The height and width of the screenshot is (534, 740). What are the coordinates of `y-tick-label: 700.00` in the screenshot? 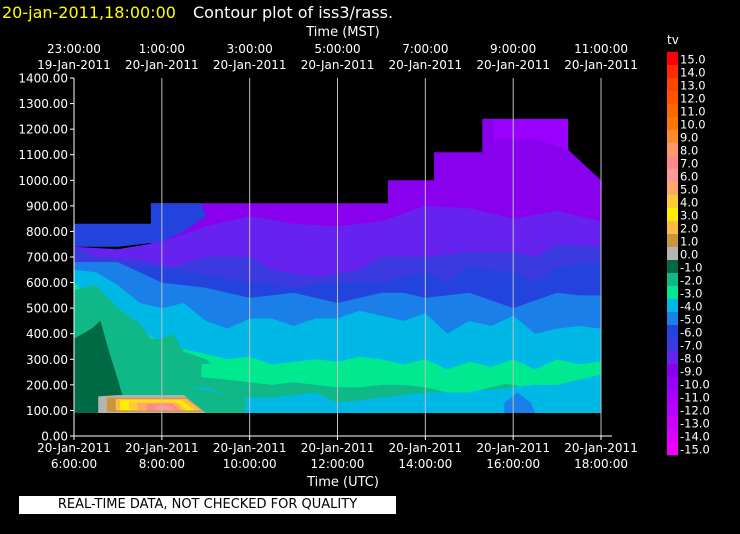 It's located at (47, 258).